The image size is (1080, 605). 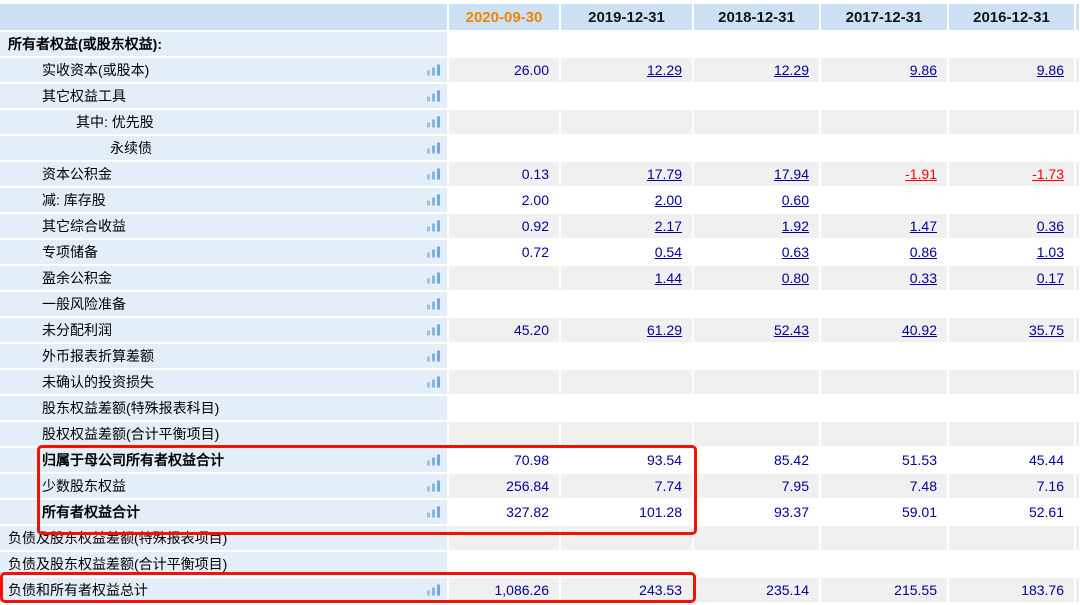 What do you see at coordinates (504, 330) in the screenshot?
I see `value-cell: 45.20` at bounding box center [504, 330].